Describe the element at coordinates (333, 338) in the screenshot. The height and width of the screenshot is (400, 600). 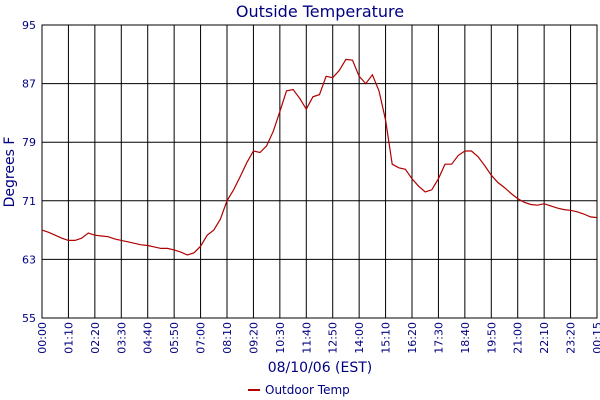
I see `x-tick-label: 12:50` at that location.